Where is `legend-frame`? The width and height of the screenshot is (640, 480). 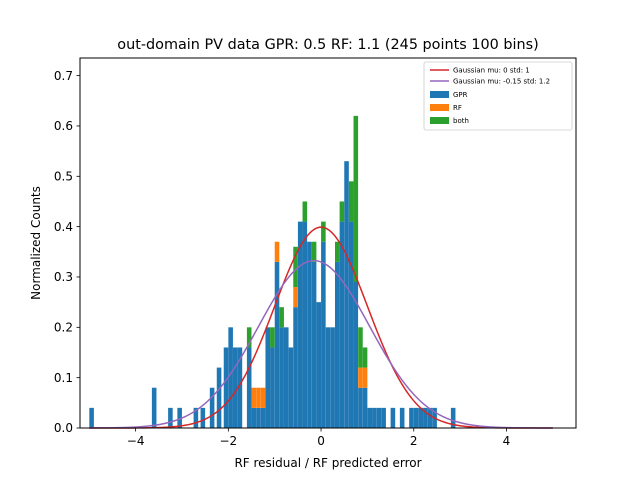
legend-frame is located at coordinates (498, 96).